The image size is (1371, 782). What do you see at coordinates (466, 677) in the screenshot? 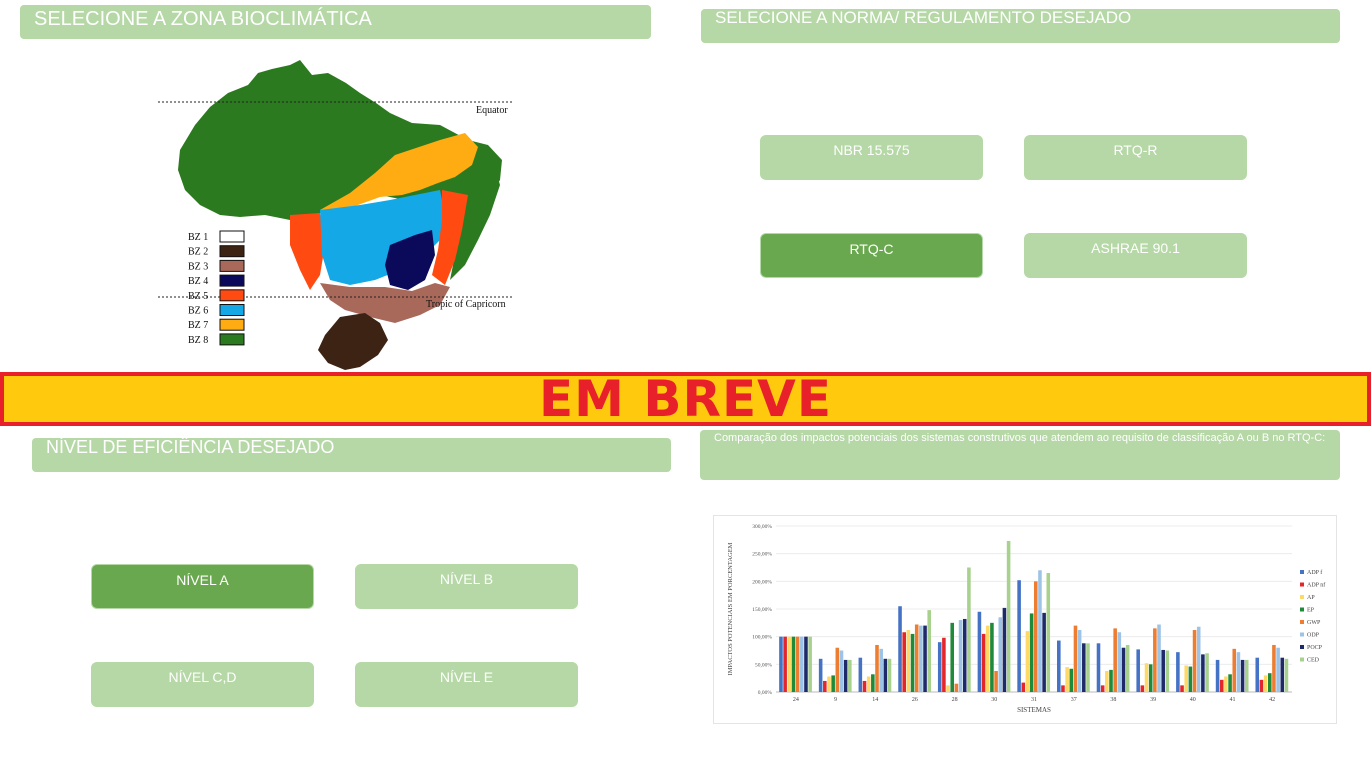
I see `level-button-label: NÍVEL E` at bounding box center [466, 677].